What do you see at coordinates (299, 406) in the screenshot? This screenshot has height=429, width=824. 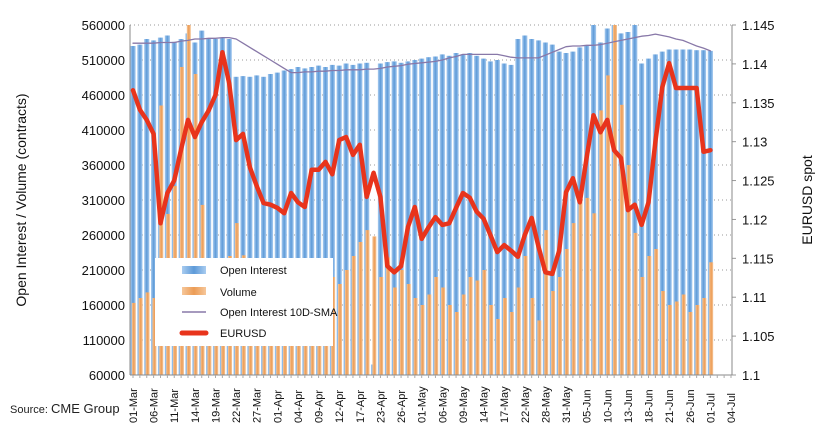 I see `x-tick-label: 04-Apr` at bounding box center [299, 406].